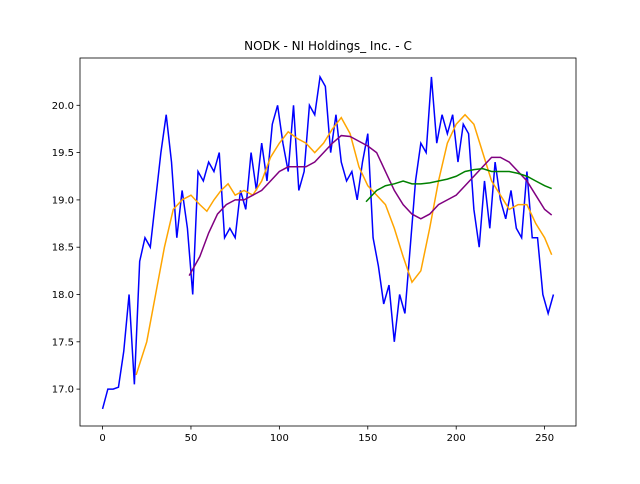 The image size is (640, 484). I want to click on y-tick-label: 19.0, so click(63, 200).